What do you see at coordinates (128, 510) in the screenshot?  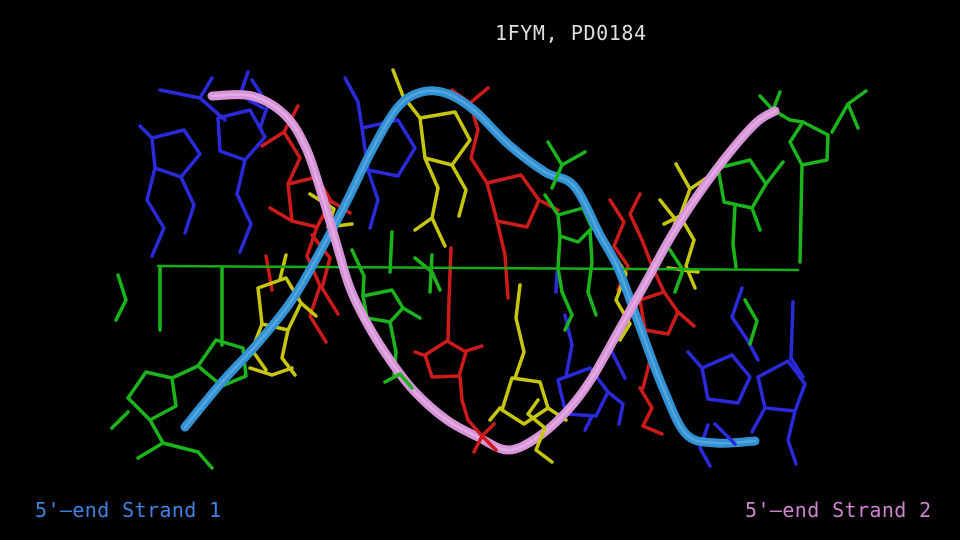 I see `strand1-label: 5'—end Strand 1` at bounding box center [128, 510].